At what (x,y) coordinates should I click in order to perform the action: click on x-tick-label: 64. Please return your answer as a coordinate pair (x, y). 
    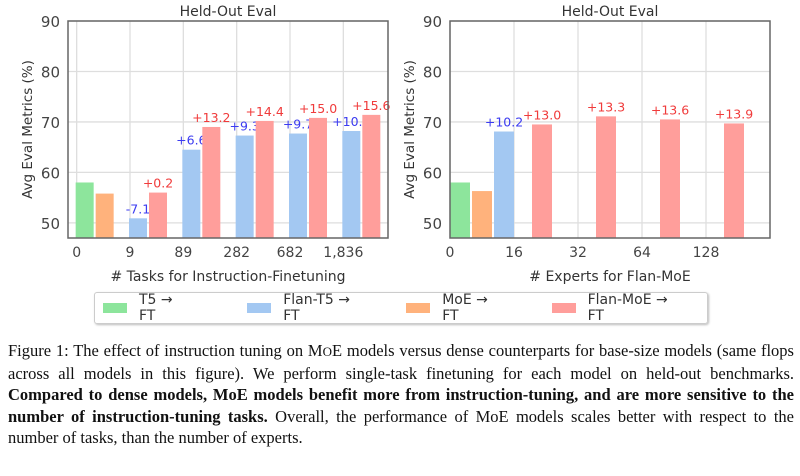
    Looking at the image, I should click on (642, 253).